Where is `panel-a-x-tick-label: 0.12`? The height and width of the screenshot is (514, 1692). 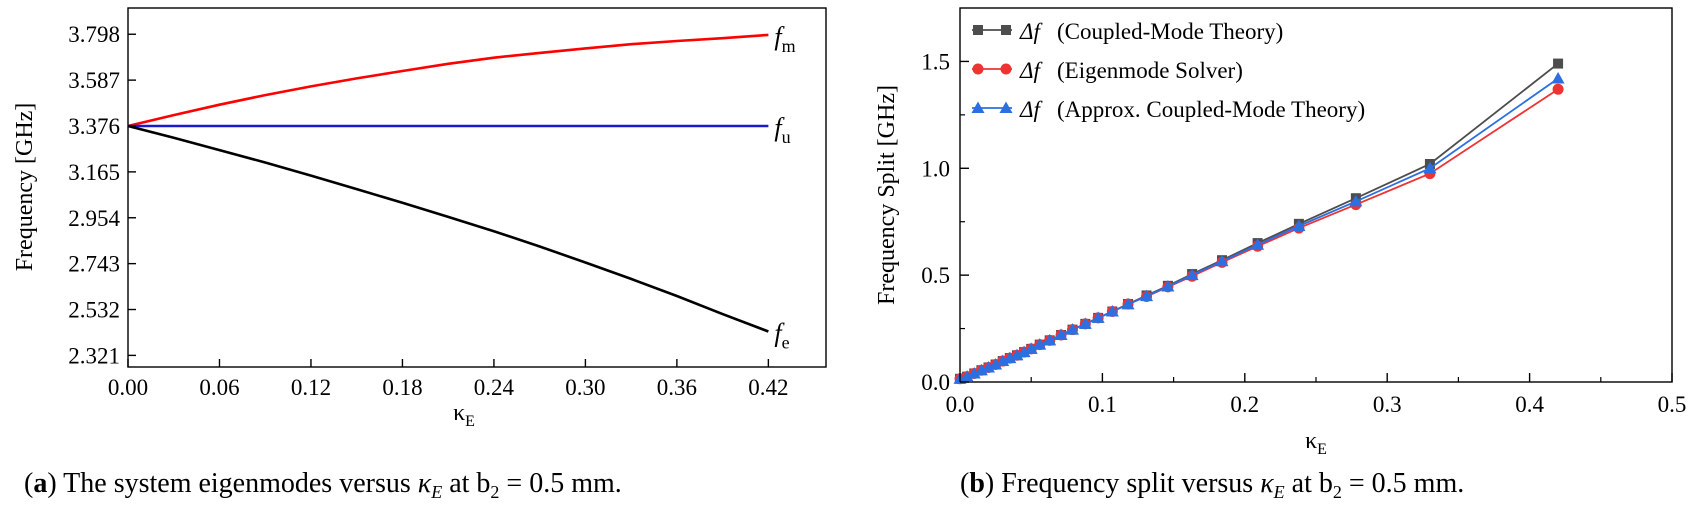 panel-a-x-tick-label: 0.12 is located at coordinates (311, 387).